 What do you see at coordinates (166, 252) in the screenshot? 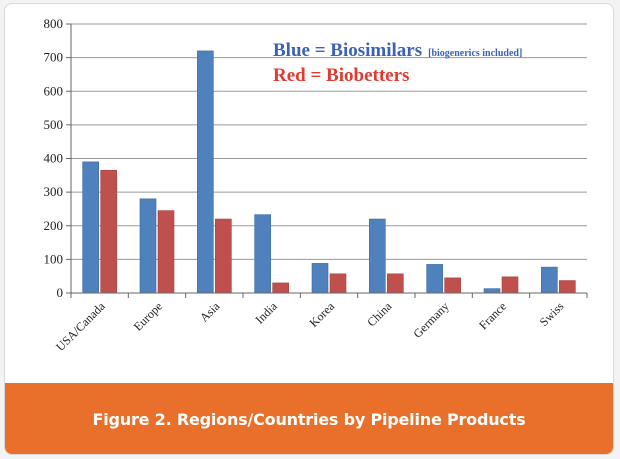
I see `bar-biobetters-europe` at bounding box center [166, 252].